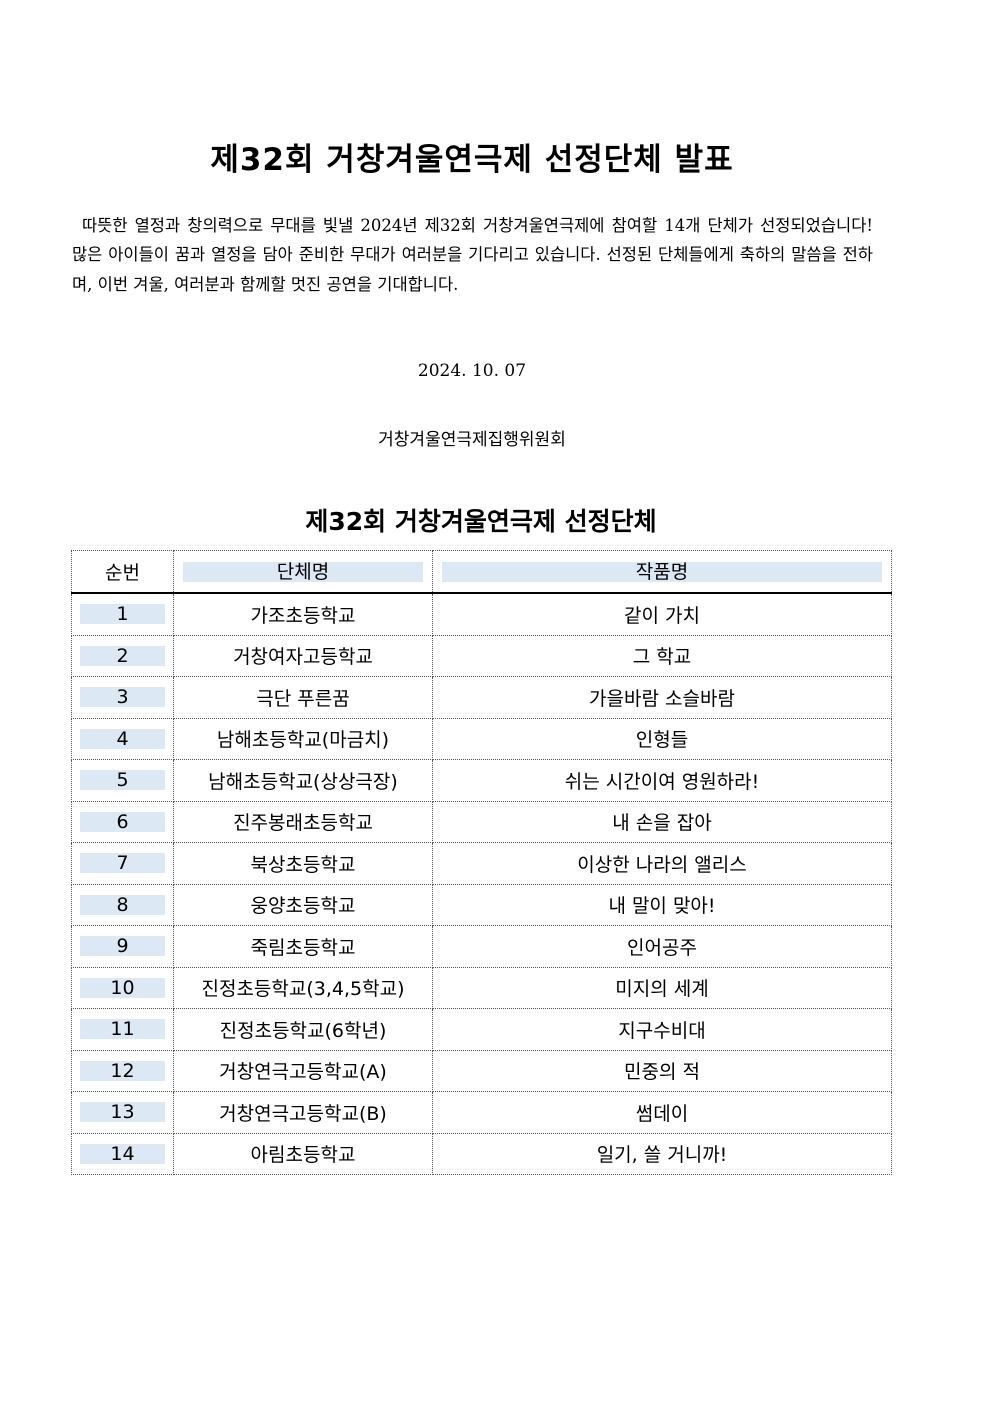 The height and width of the screenshot is (1403, 992). I want to click on row-number: 4, so click(122, 738).